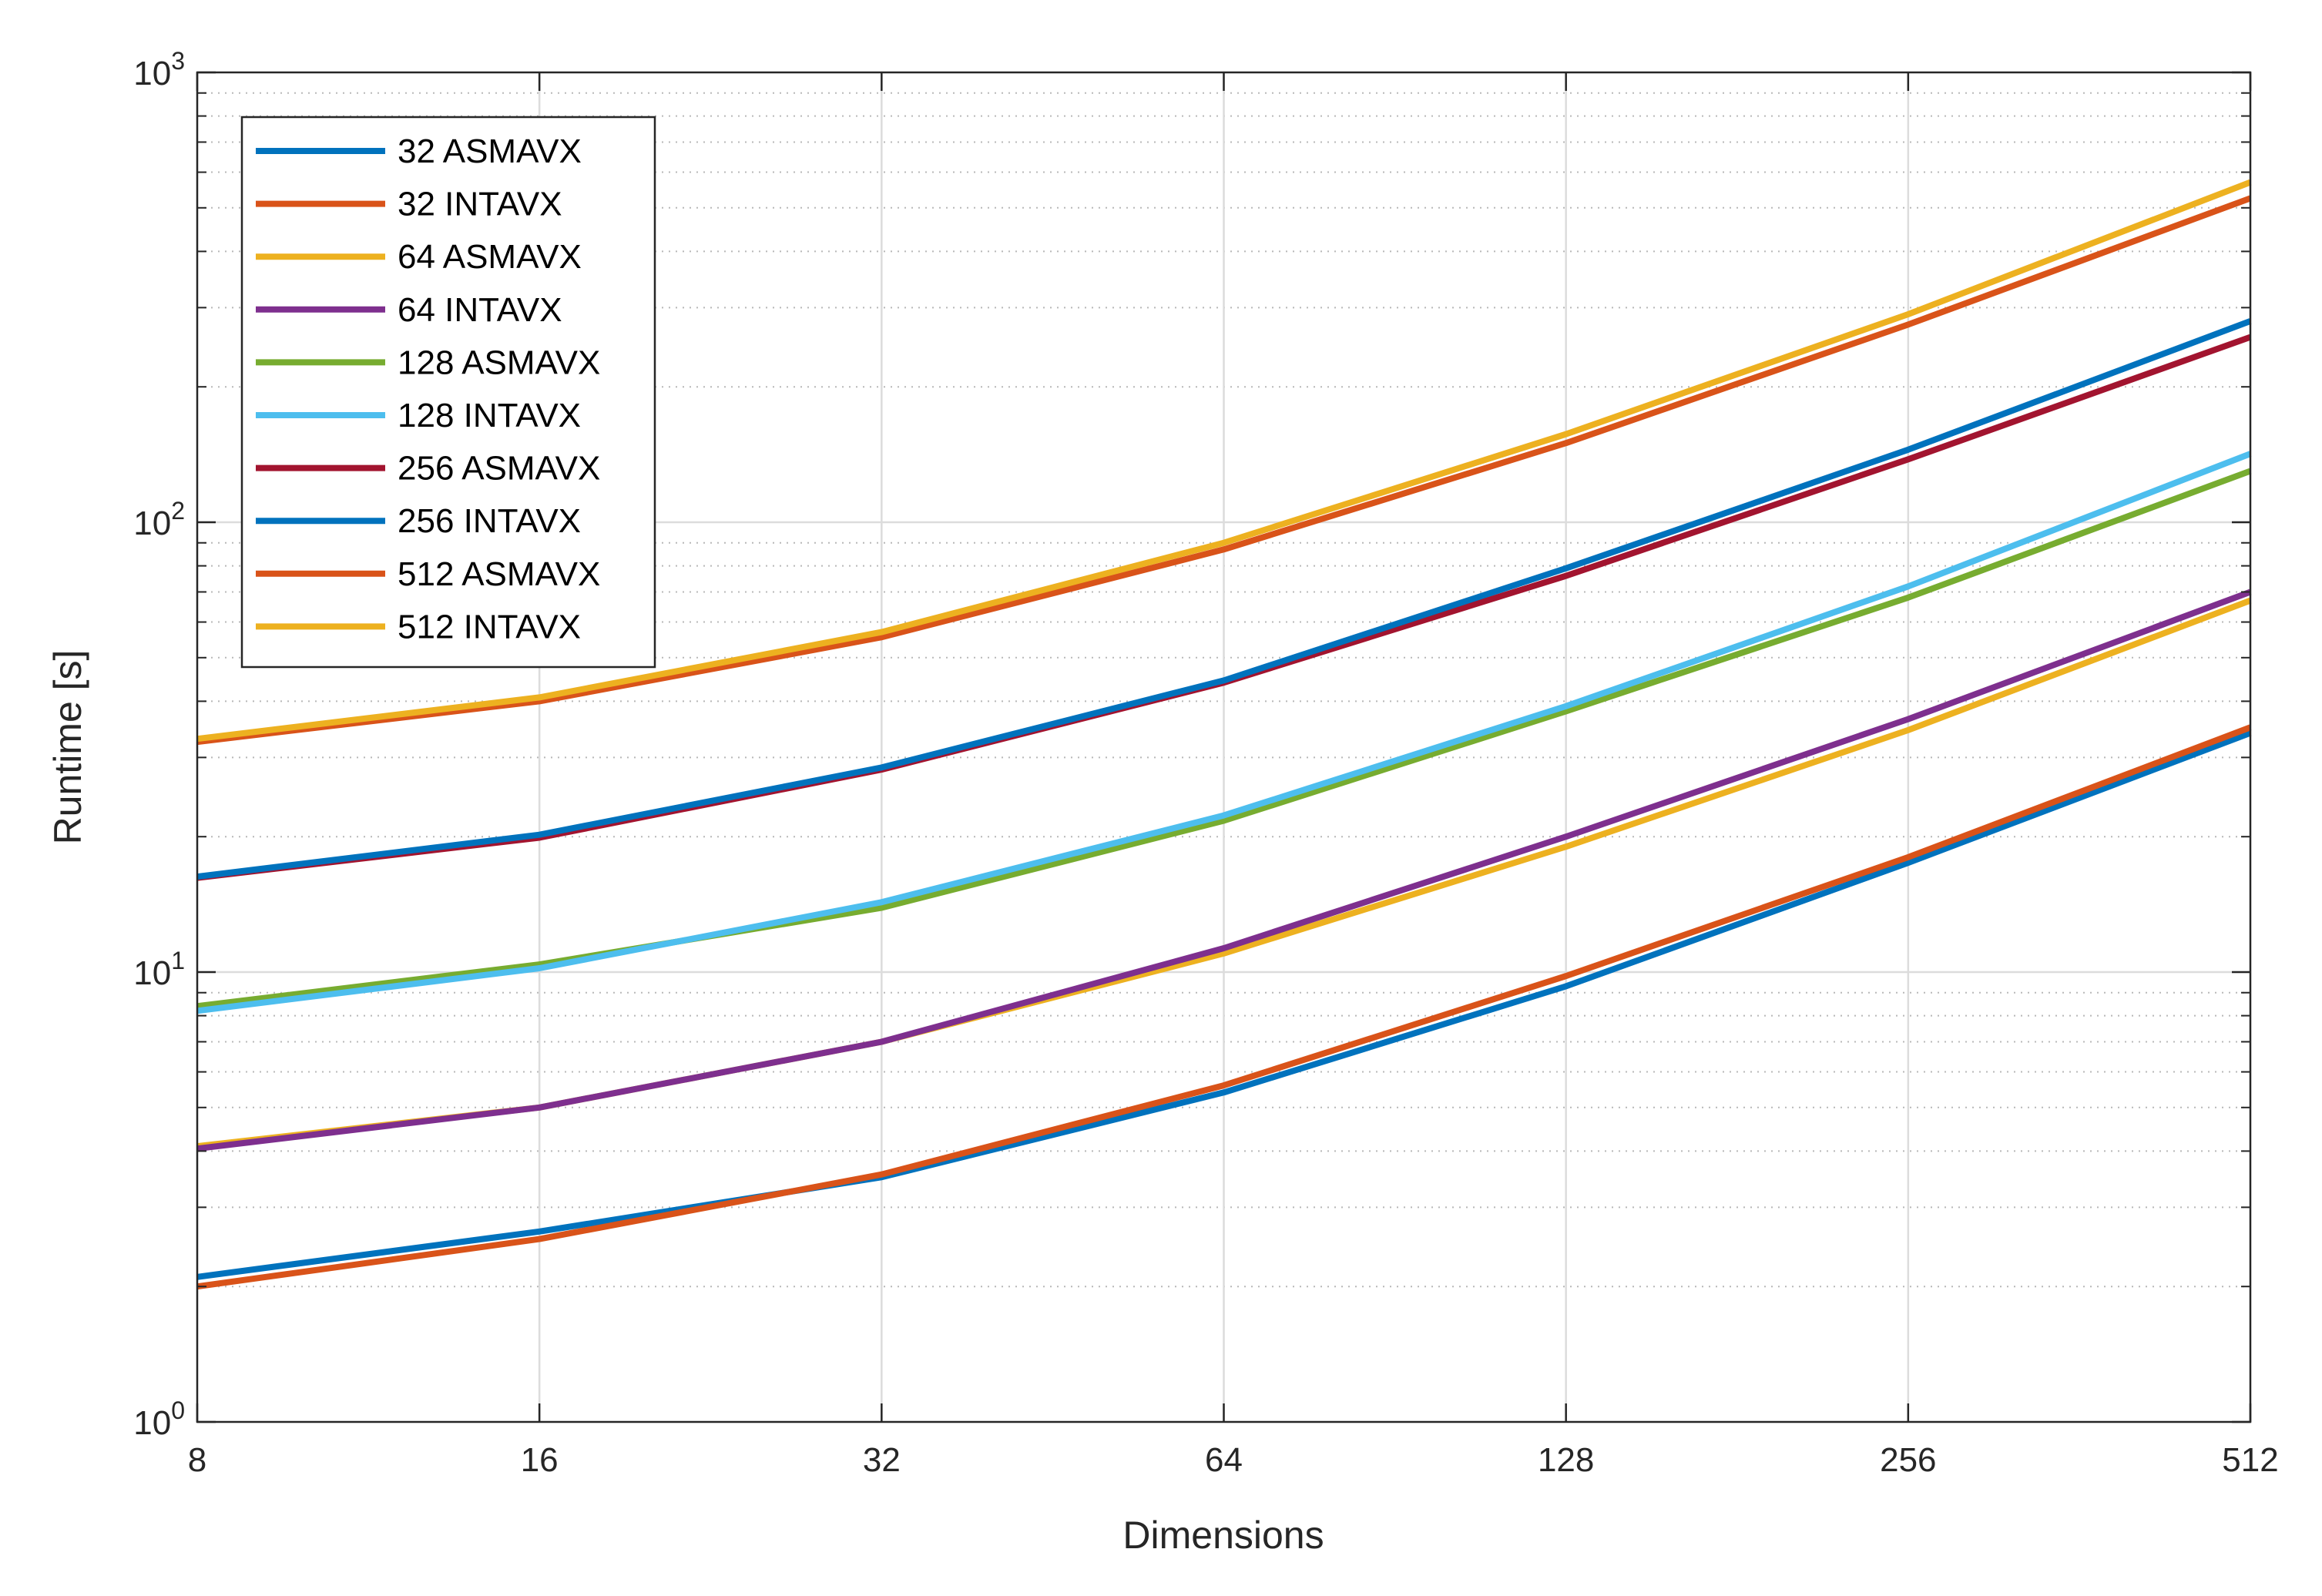 This screenshot has height=1596, width=2322. What do you see at coordinates (540, 1460) in the screenshot?
I see `x-tick-label: 16` at bounding box center [540, 1460].